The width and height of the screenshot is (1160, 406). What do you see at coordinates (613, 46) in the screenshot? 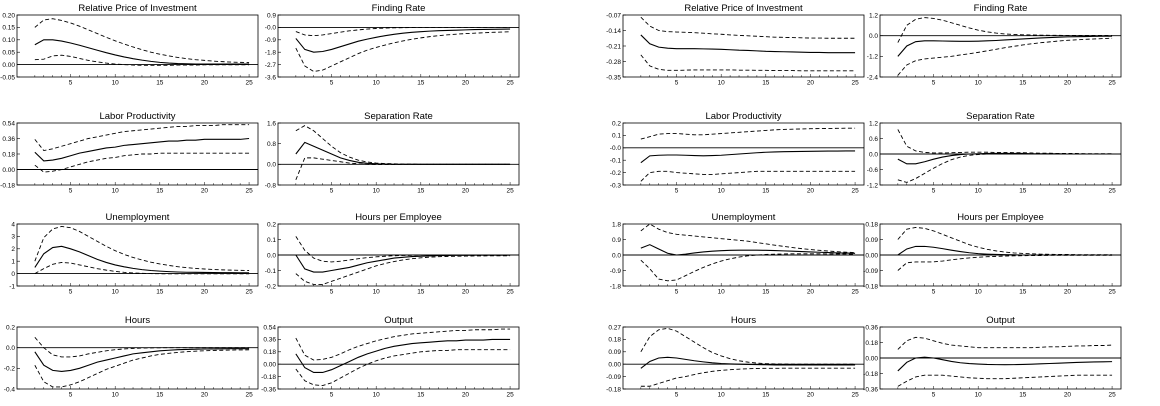
I see `y-tick-label: -0.21` at bounding box center [613, 46].